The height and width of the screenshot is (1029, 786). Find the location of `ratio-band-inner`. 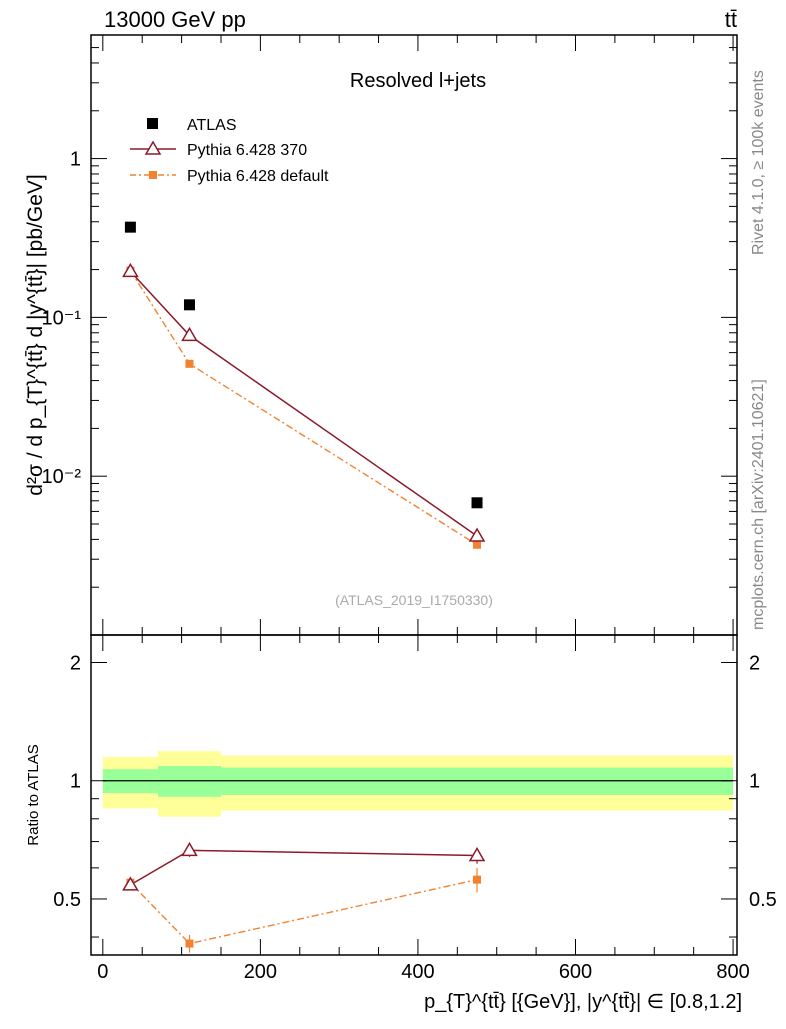

ratio-band-inner is located at coordinates (189, 781).